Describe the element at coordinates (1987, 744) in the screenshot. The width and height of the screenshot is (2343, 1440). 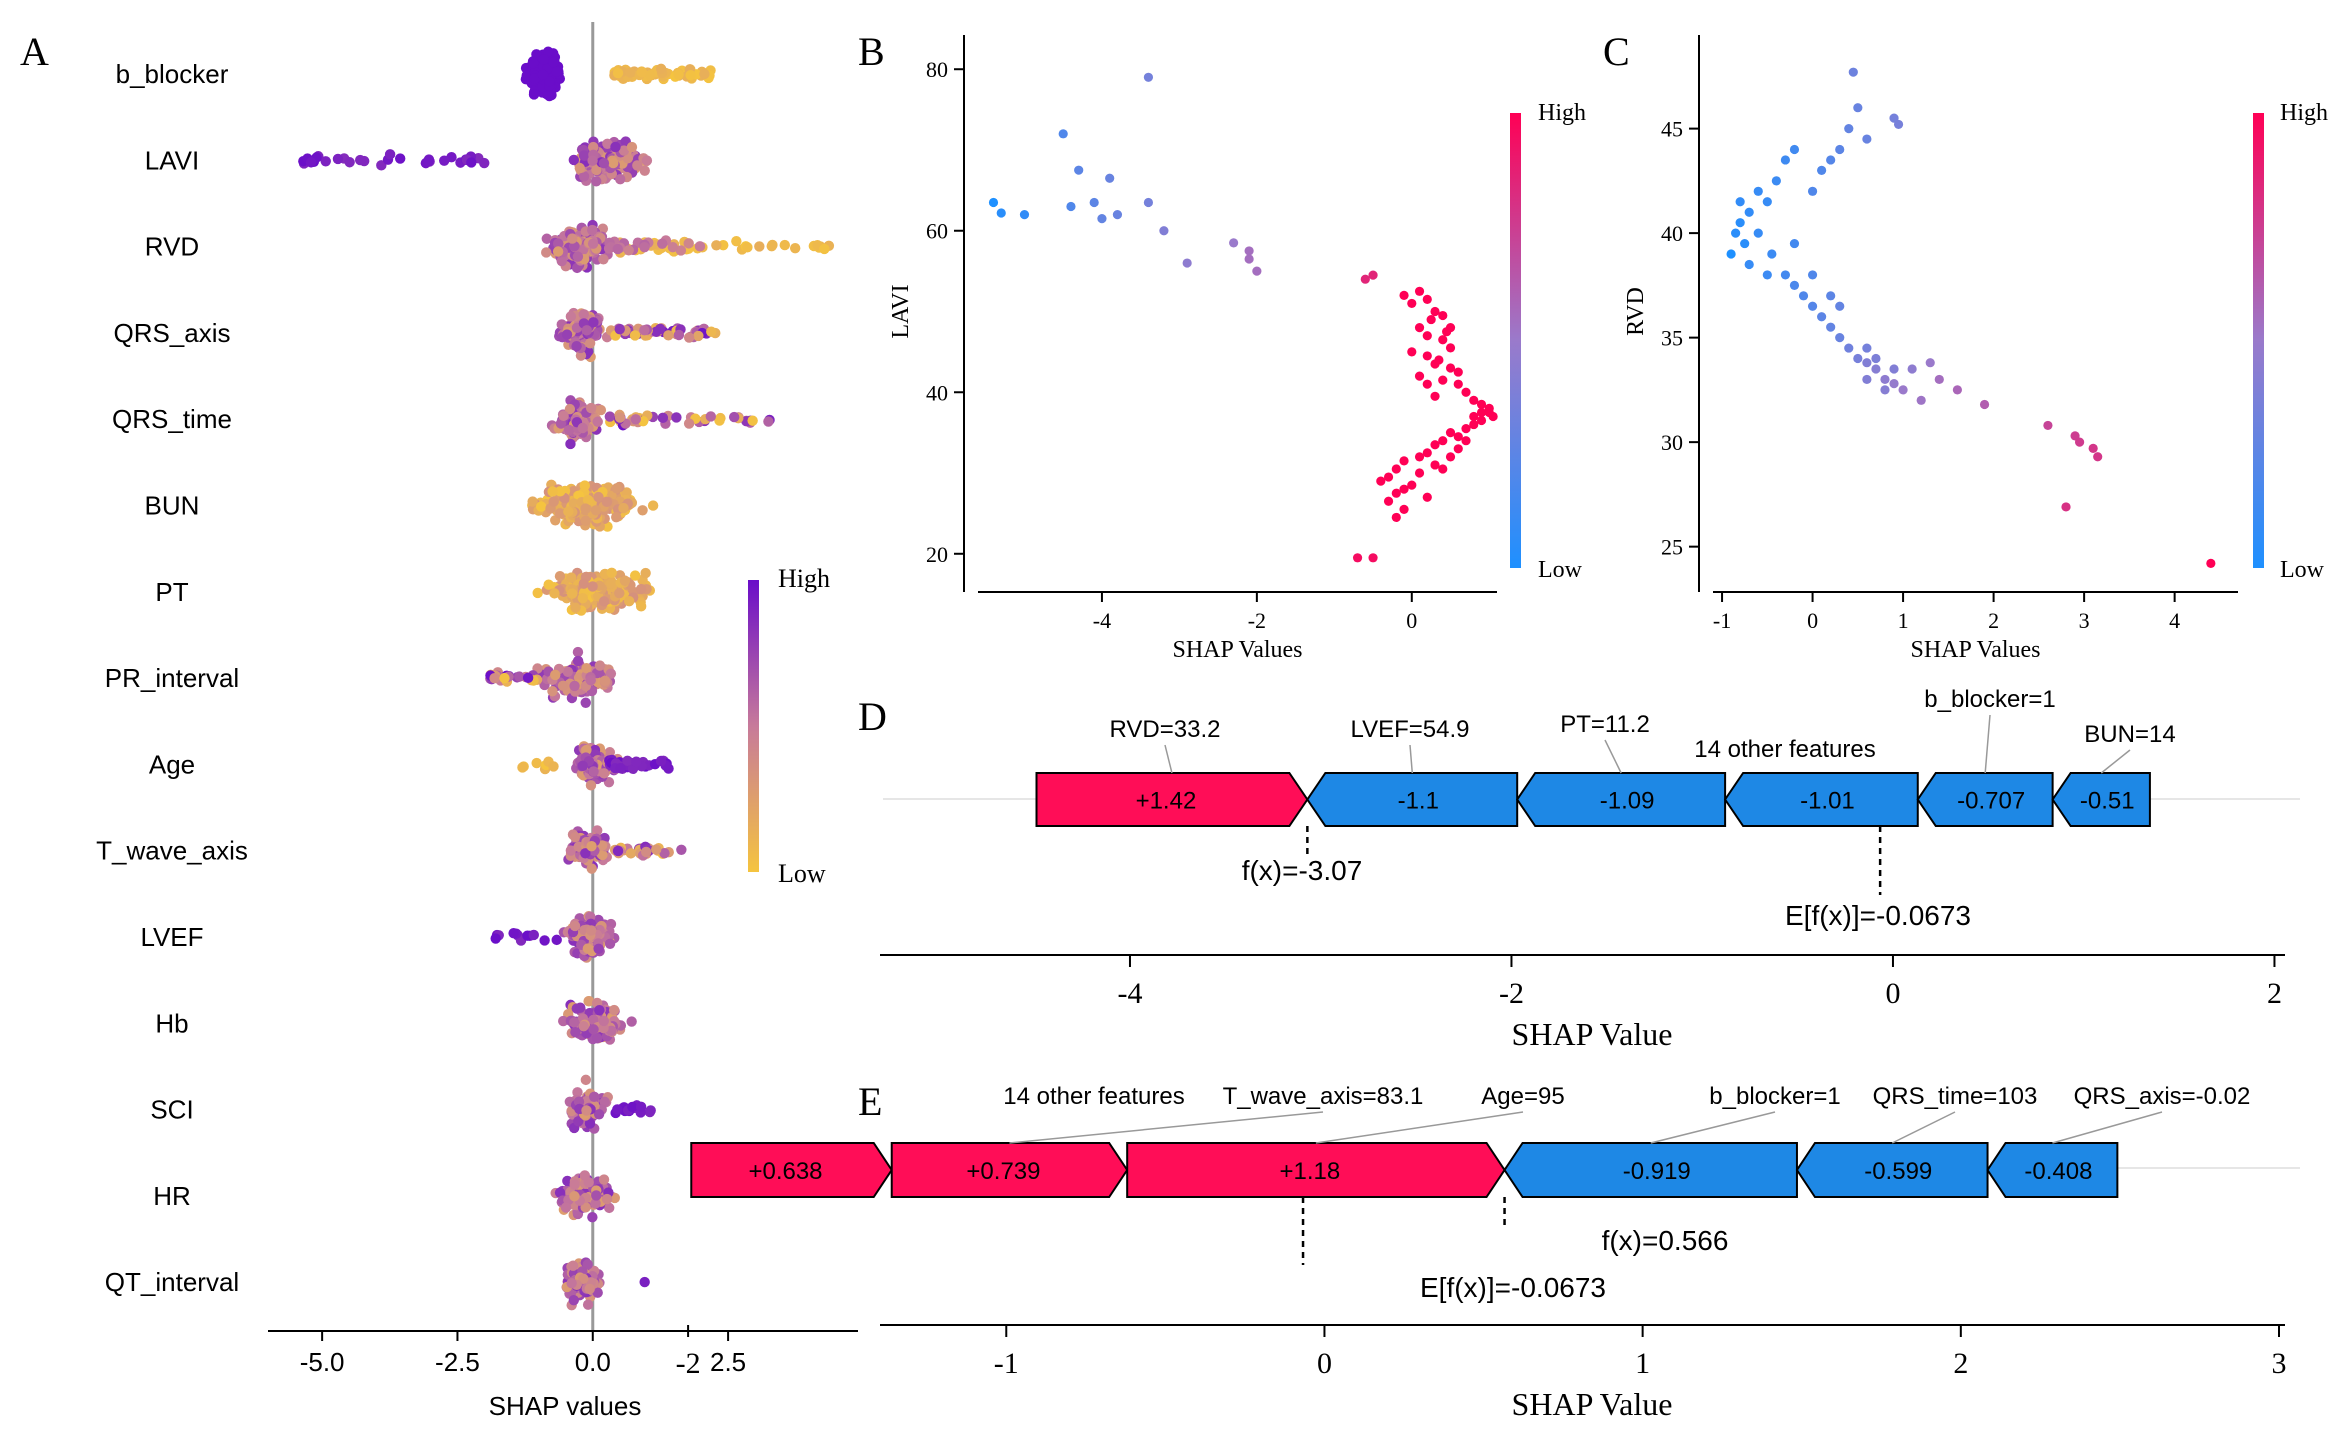
I see `d-leader-line` at that location.